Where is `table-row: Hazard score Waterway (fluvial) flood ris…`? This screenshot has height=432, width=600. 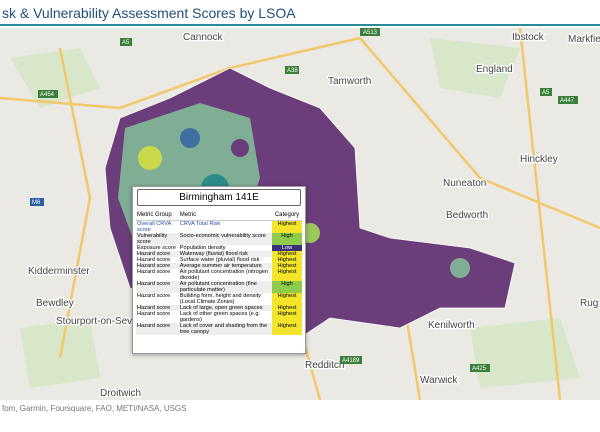
table-row: Hazard score Waterway (fluvial) flood ris… is located at coordinates (219, 254).